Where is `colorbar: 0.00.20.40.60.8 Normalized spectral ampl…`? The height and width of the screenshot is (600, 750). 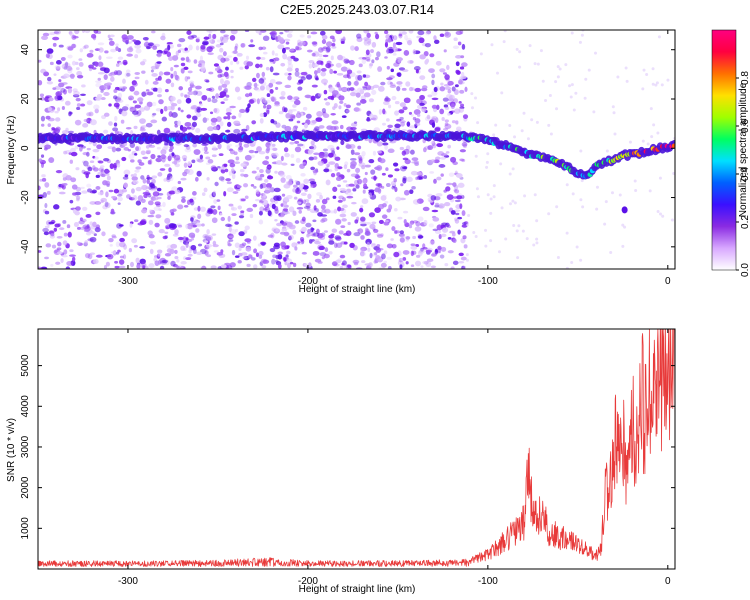 colorbar: 0.00.20.40.60.8 Normalized spectral ampl… is located at coordinates (730, 153).